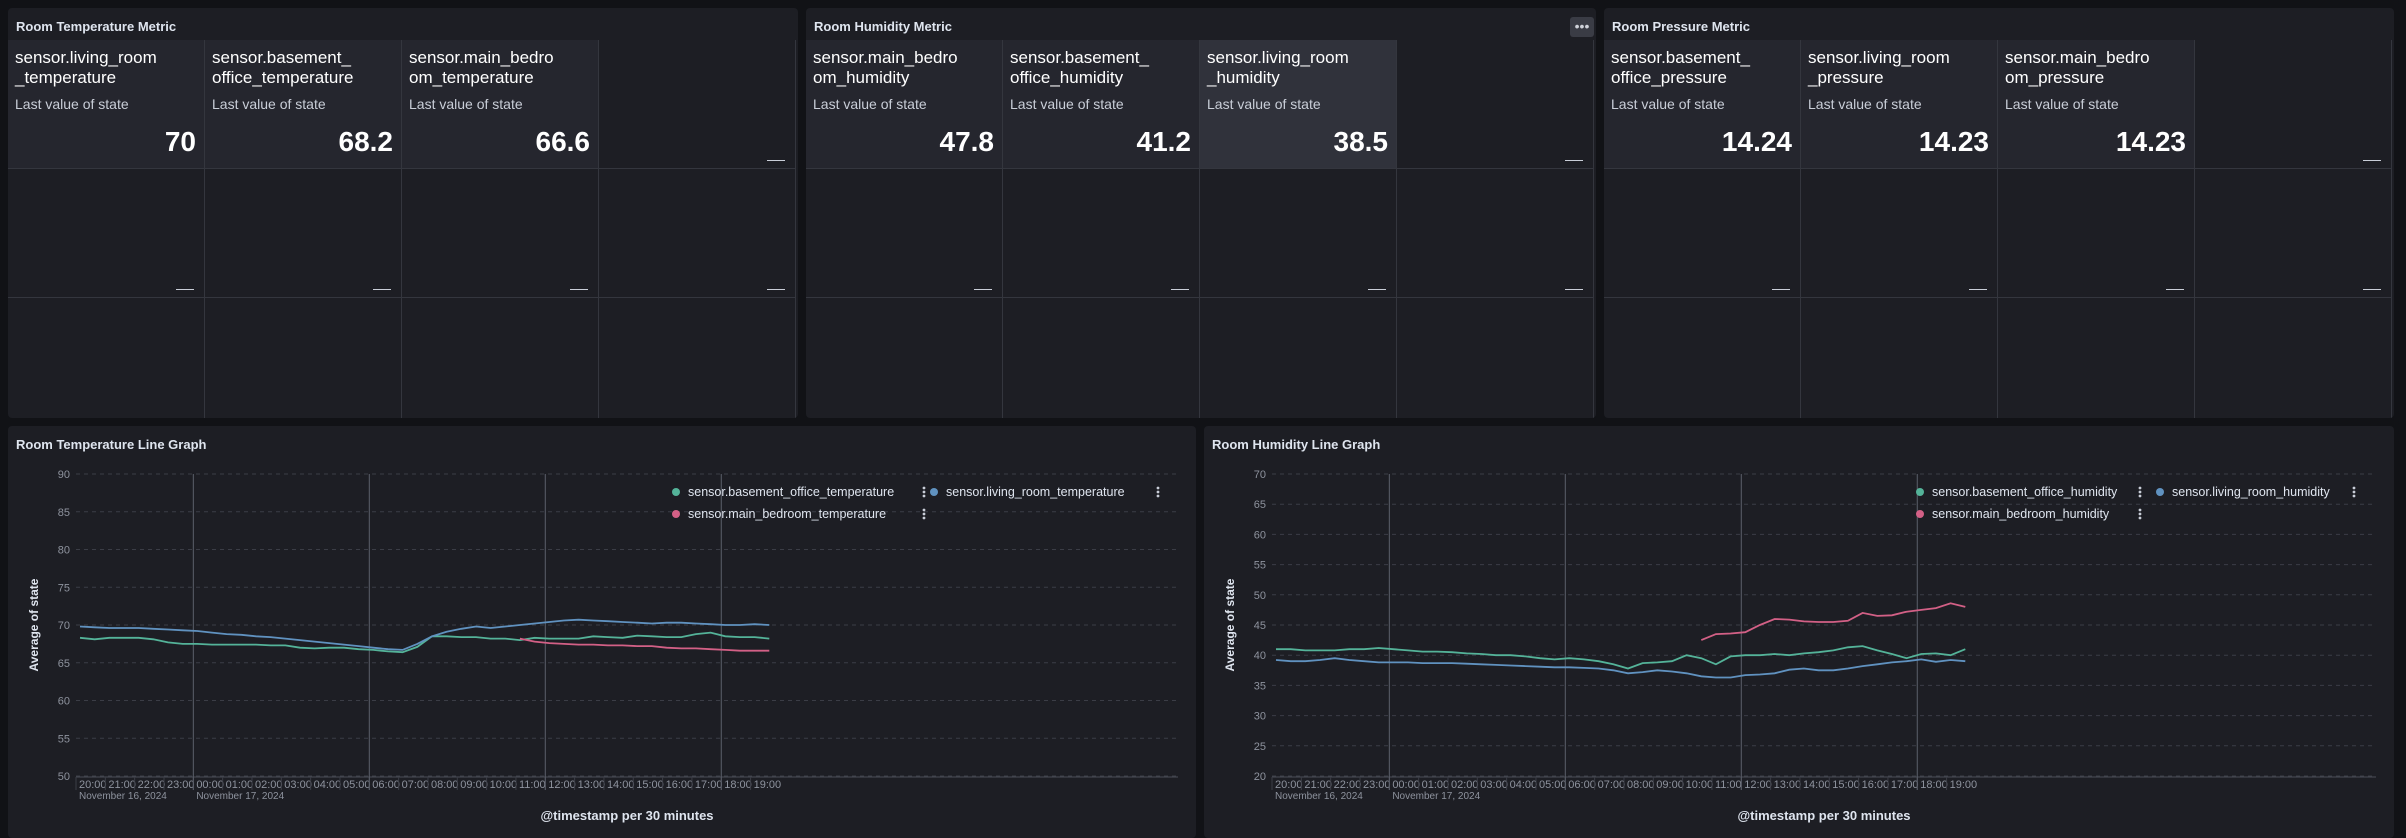 The height and width of the screenshot is (838, 2406). Describe the element at coordinates (709, 785) in the screenshot. I see `x-tick-label: 17:00` at that location.